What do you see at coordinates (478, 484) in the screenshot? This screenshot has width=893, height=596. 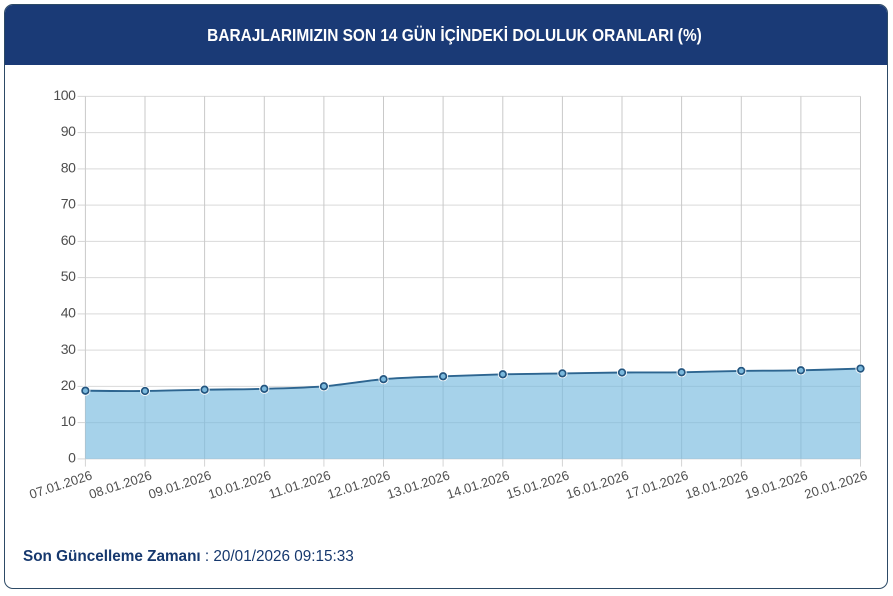 I see `svg-text: 14.01.2026` at bounding box center [478, 484].